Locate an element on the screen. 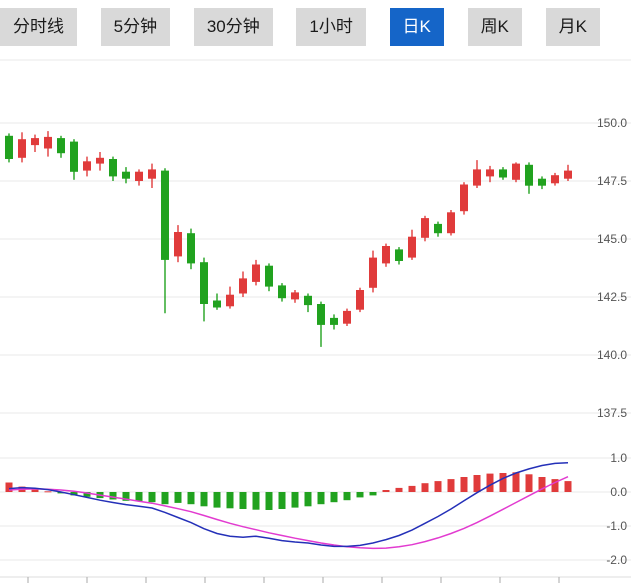 The image size is (631, 583). tab-1hour: 1小时 is located at coordinates (331, 27).